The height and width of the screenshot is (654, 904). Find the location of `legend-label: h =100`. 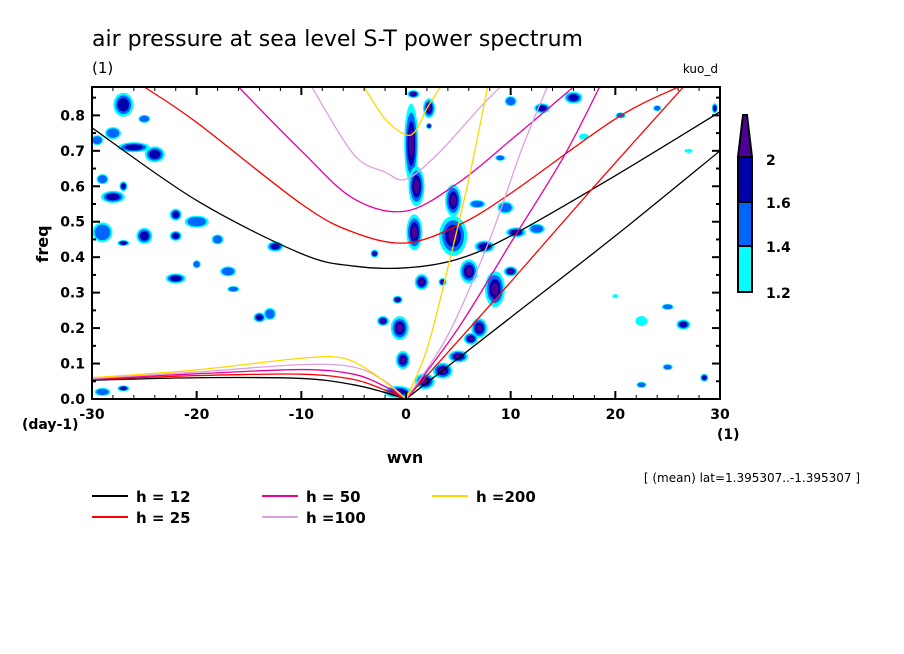

legend-label: h =100 is located at coordinates (336, 518).